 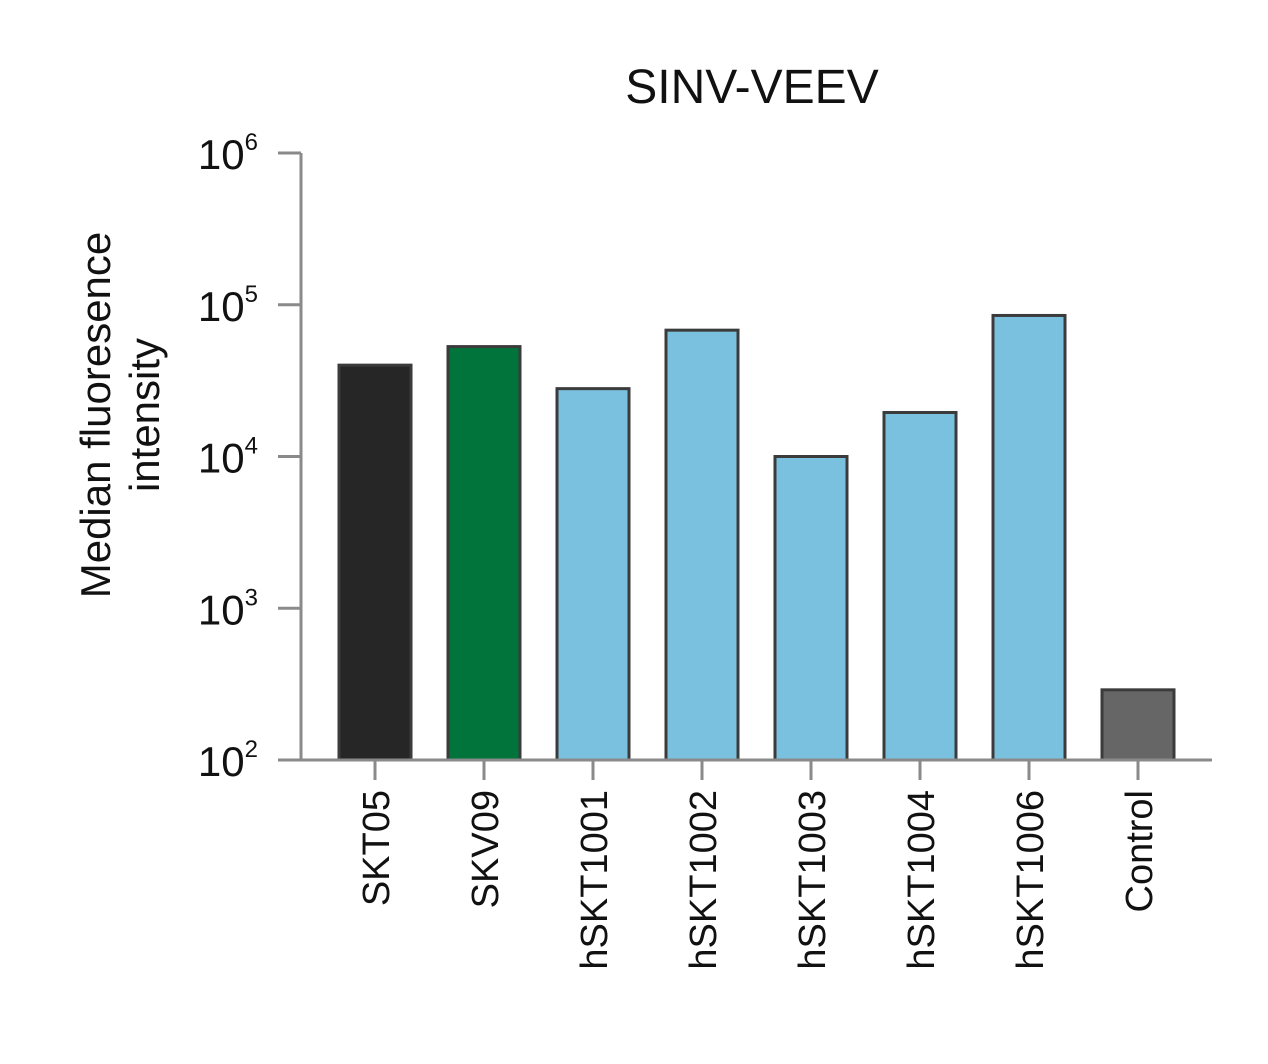 I want to click on bar-hskt1003, so click(x=811, y=608).